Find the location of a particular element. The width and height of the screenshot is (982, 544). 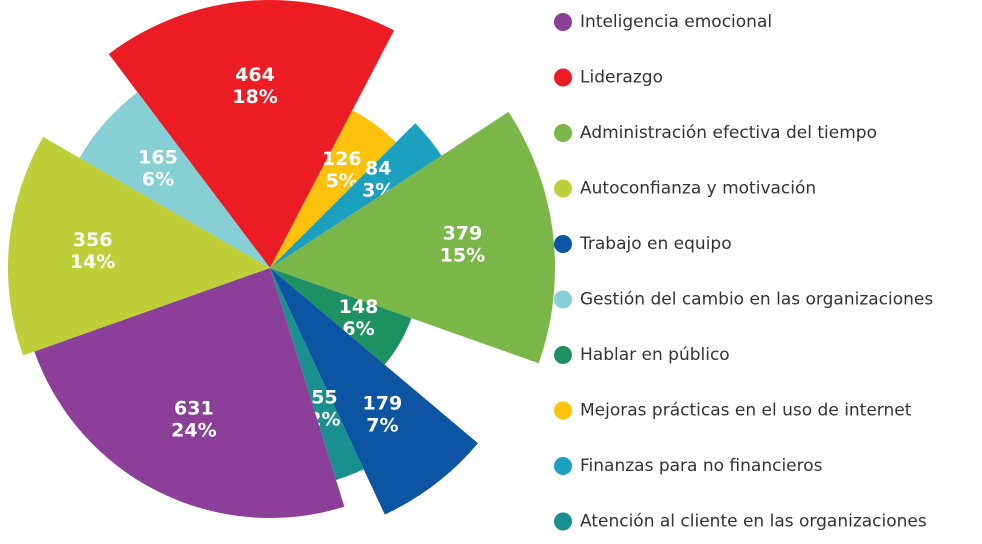

legend-label: Mejoras prácticas en el uso de internet is located at coordinates (746, 411).